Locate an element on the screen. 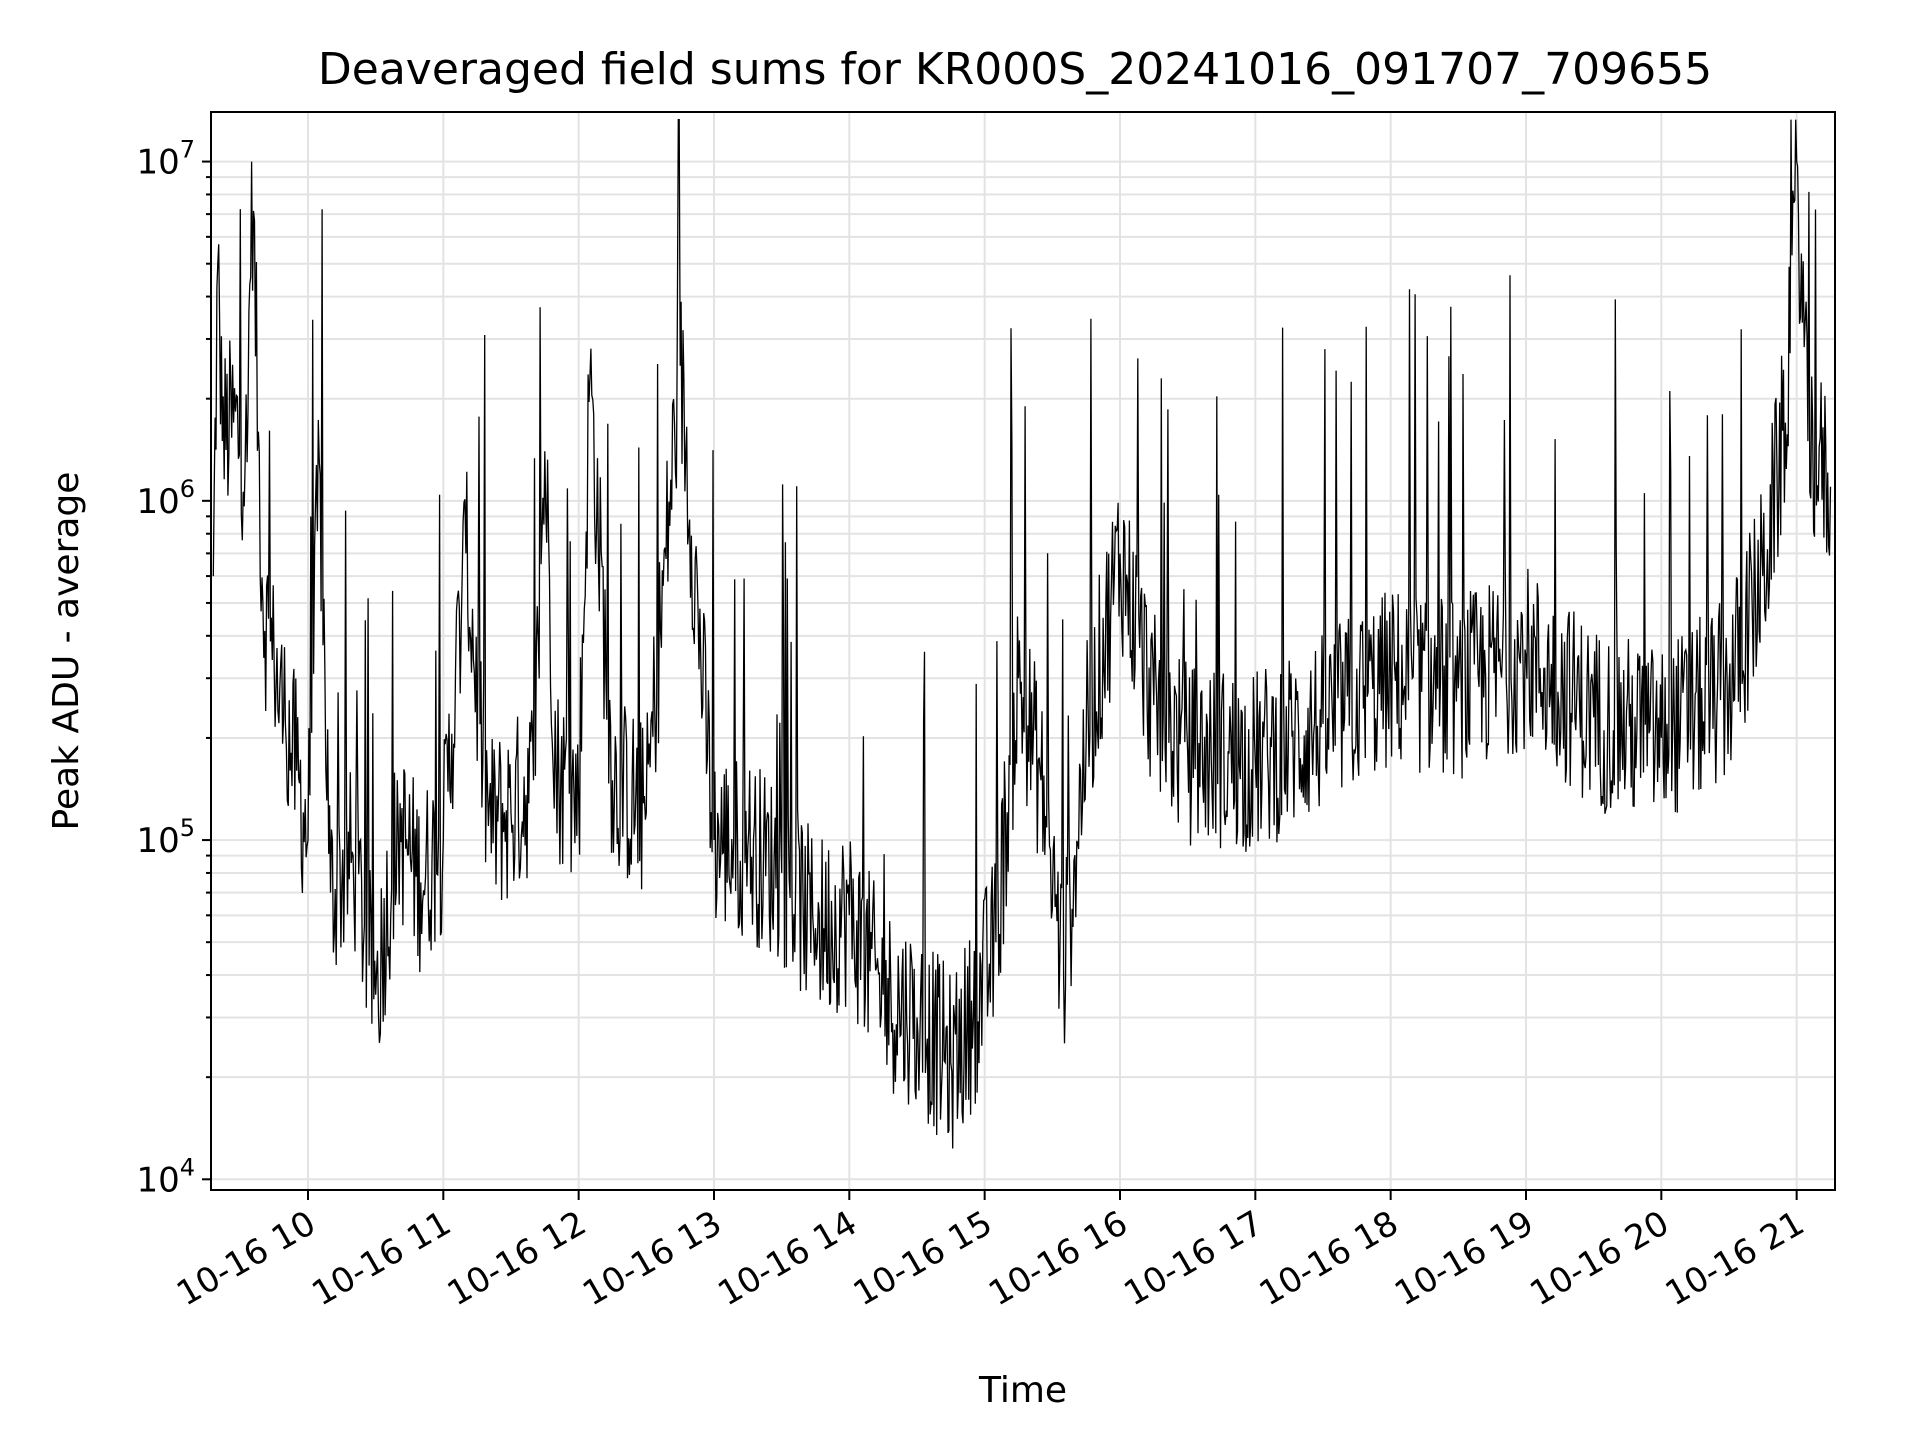 This screenshot has width=1920, height=1440. x-axis-label: Time is located at coordinates (1022, 1390).